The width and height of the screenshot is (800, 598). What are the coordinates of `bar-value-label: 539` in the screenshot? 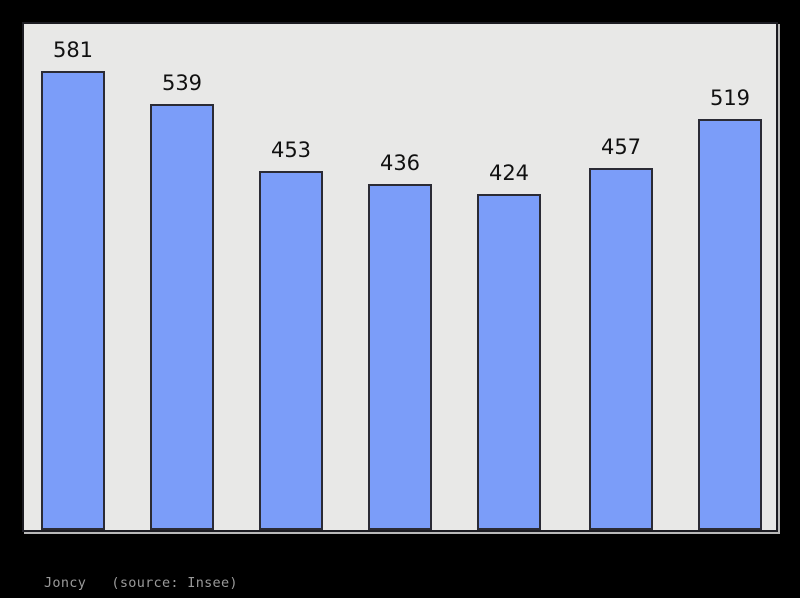 It's located at (182, 83).